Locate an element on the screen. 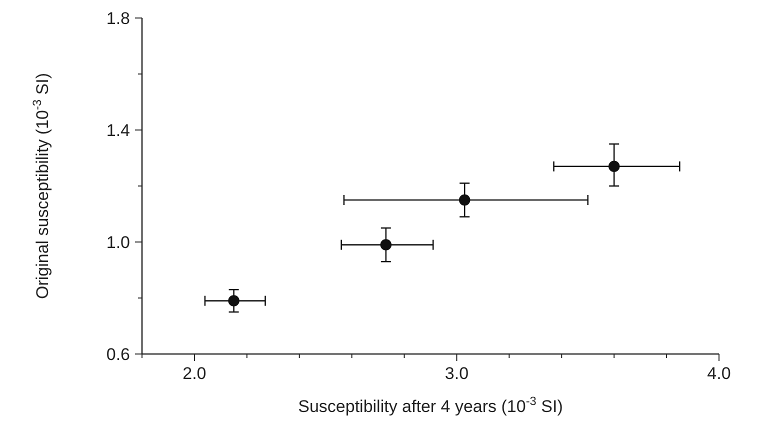 This screenshot has width=757, height=426. x-tick-label: 4.0 is located at coordinates (719, 373).